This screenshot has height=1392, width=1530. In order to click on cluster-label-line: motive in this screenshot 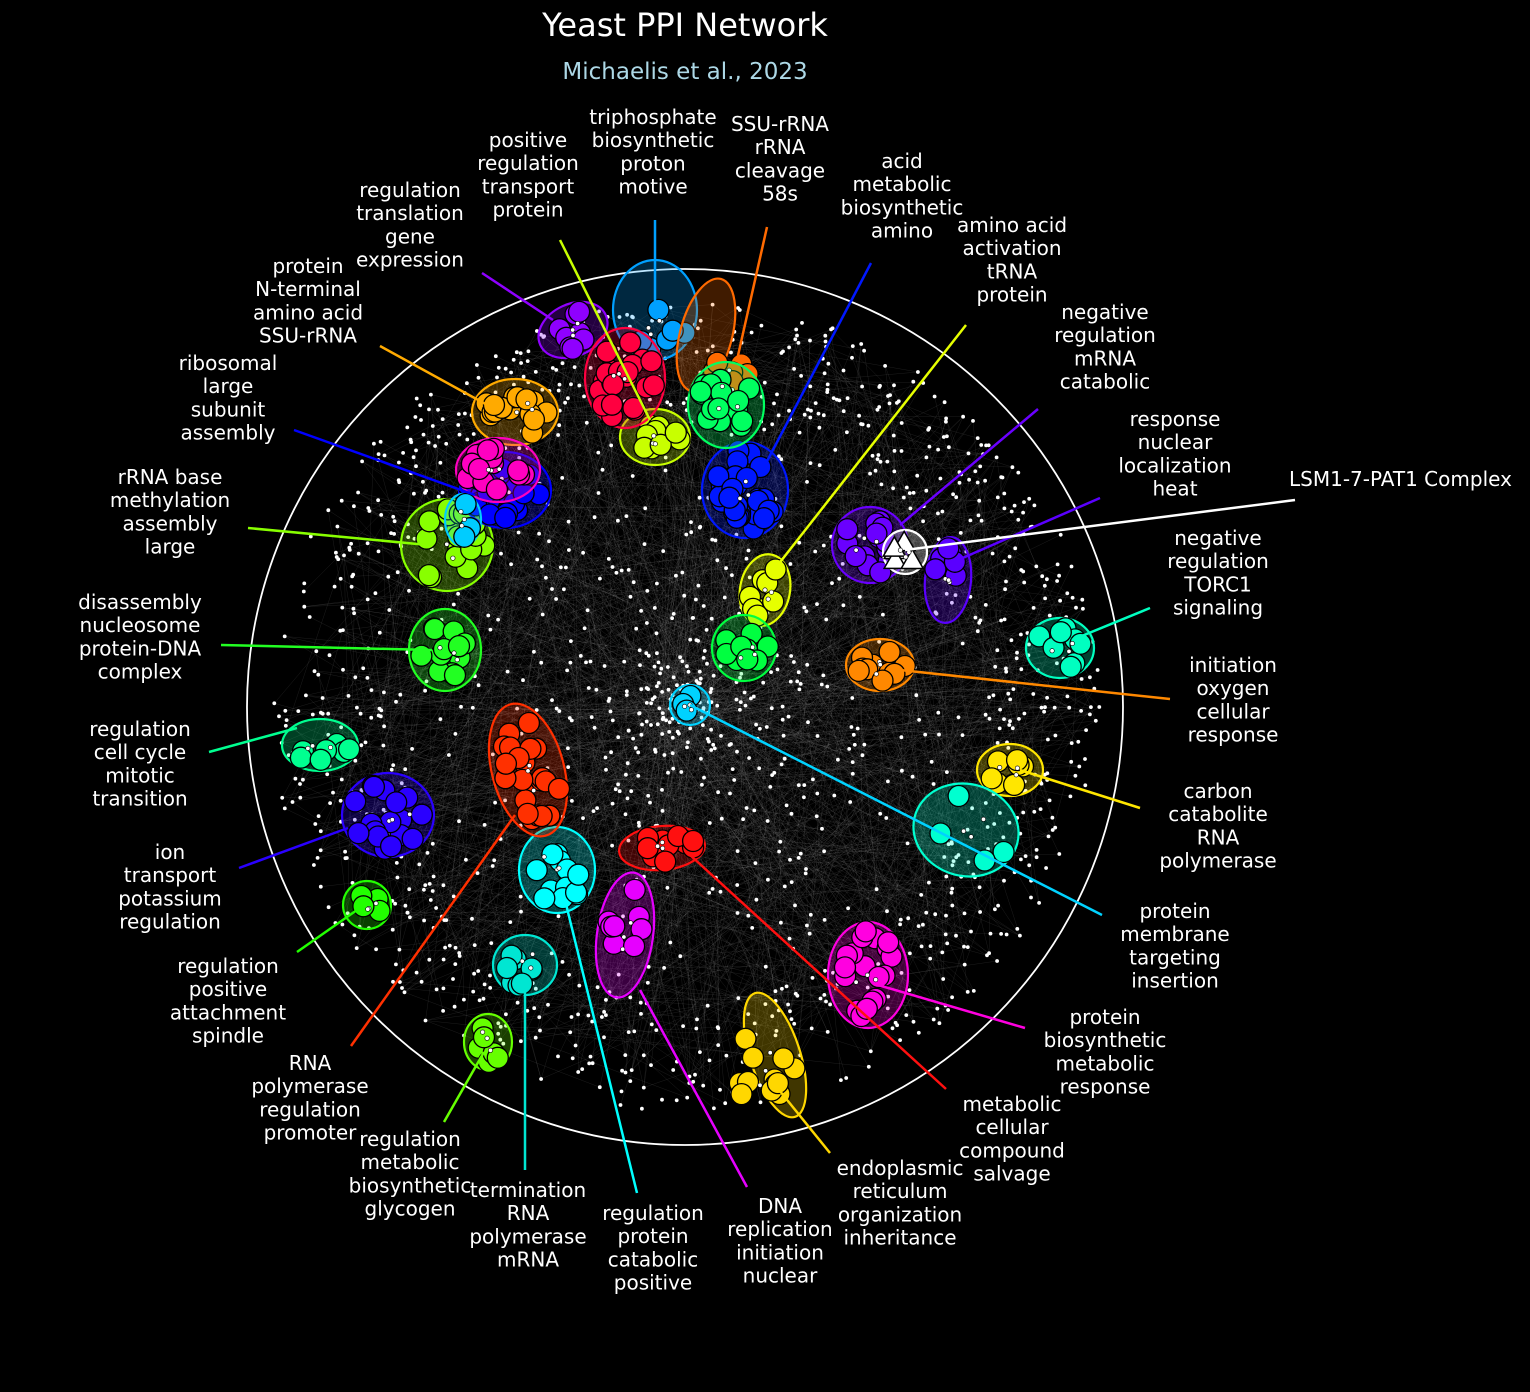, I will do `click(652, 187)`.